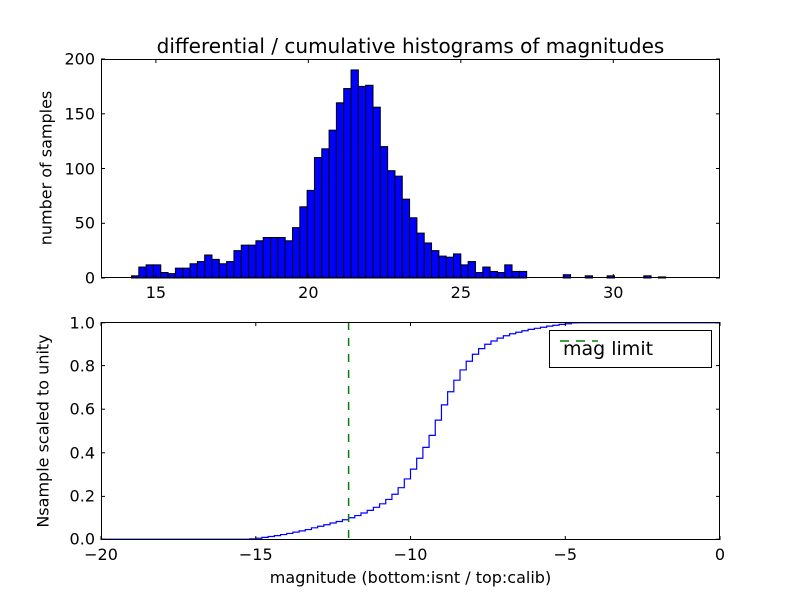 Image resolution: width=800 pixels, height=600 pixels. What do you see at coordinates (101, 554) in the screenshot?
I see `x-tick-label: −20` at bounding box center [101, 554].